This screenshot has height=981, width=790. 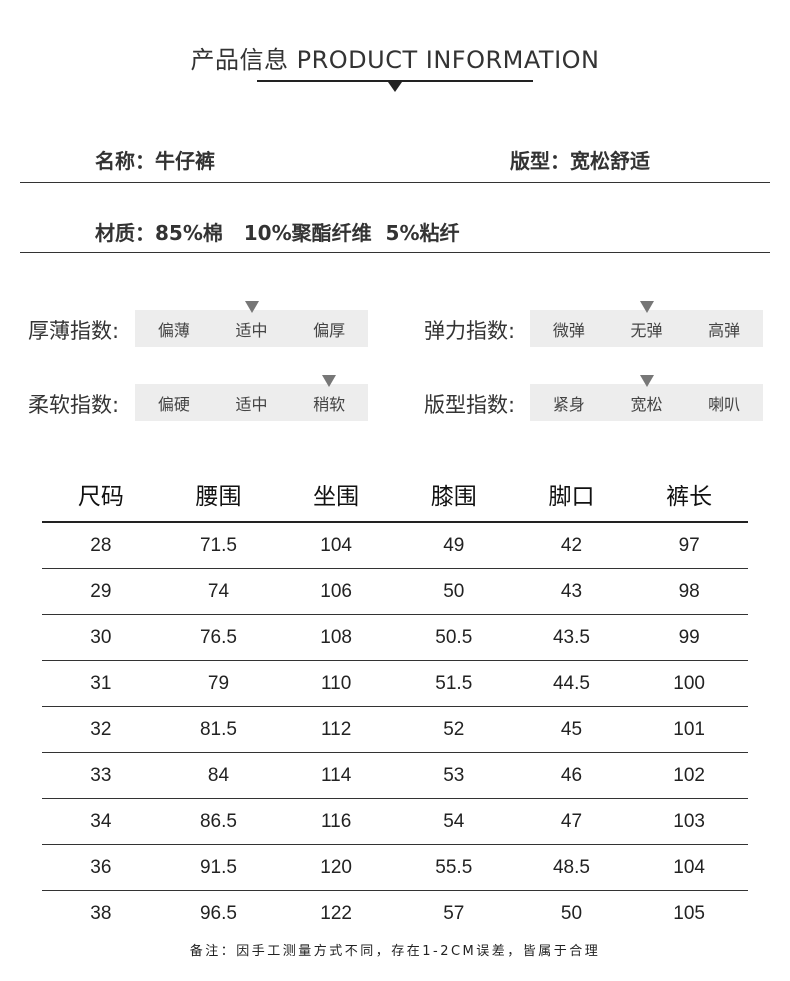 I want to click on note: 备注：因手工测量方式不同，存在1-2CM误差，皆属于合理, so click(x=395, y=951).